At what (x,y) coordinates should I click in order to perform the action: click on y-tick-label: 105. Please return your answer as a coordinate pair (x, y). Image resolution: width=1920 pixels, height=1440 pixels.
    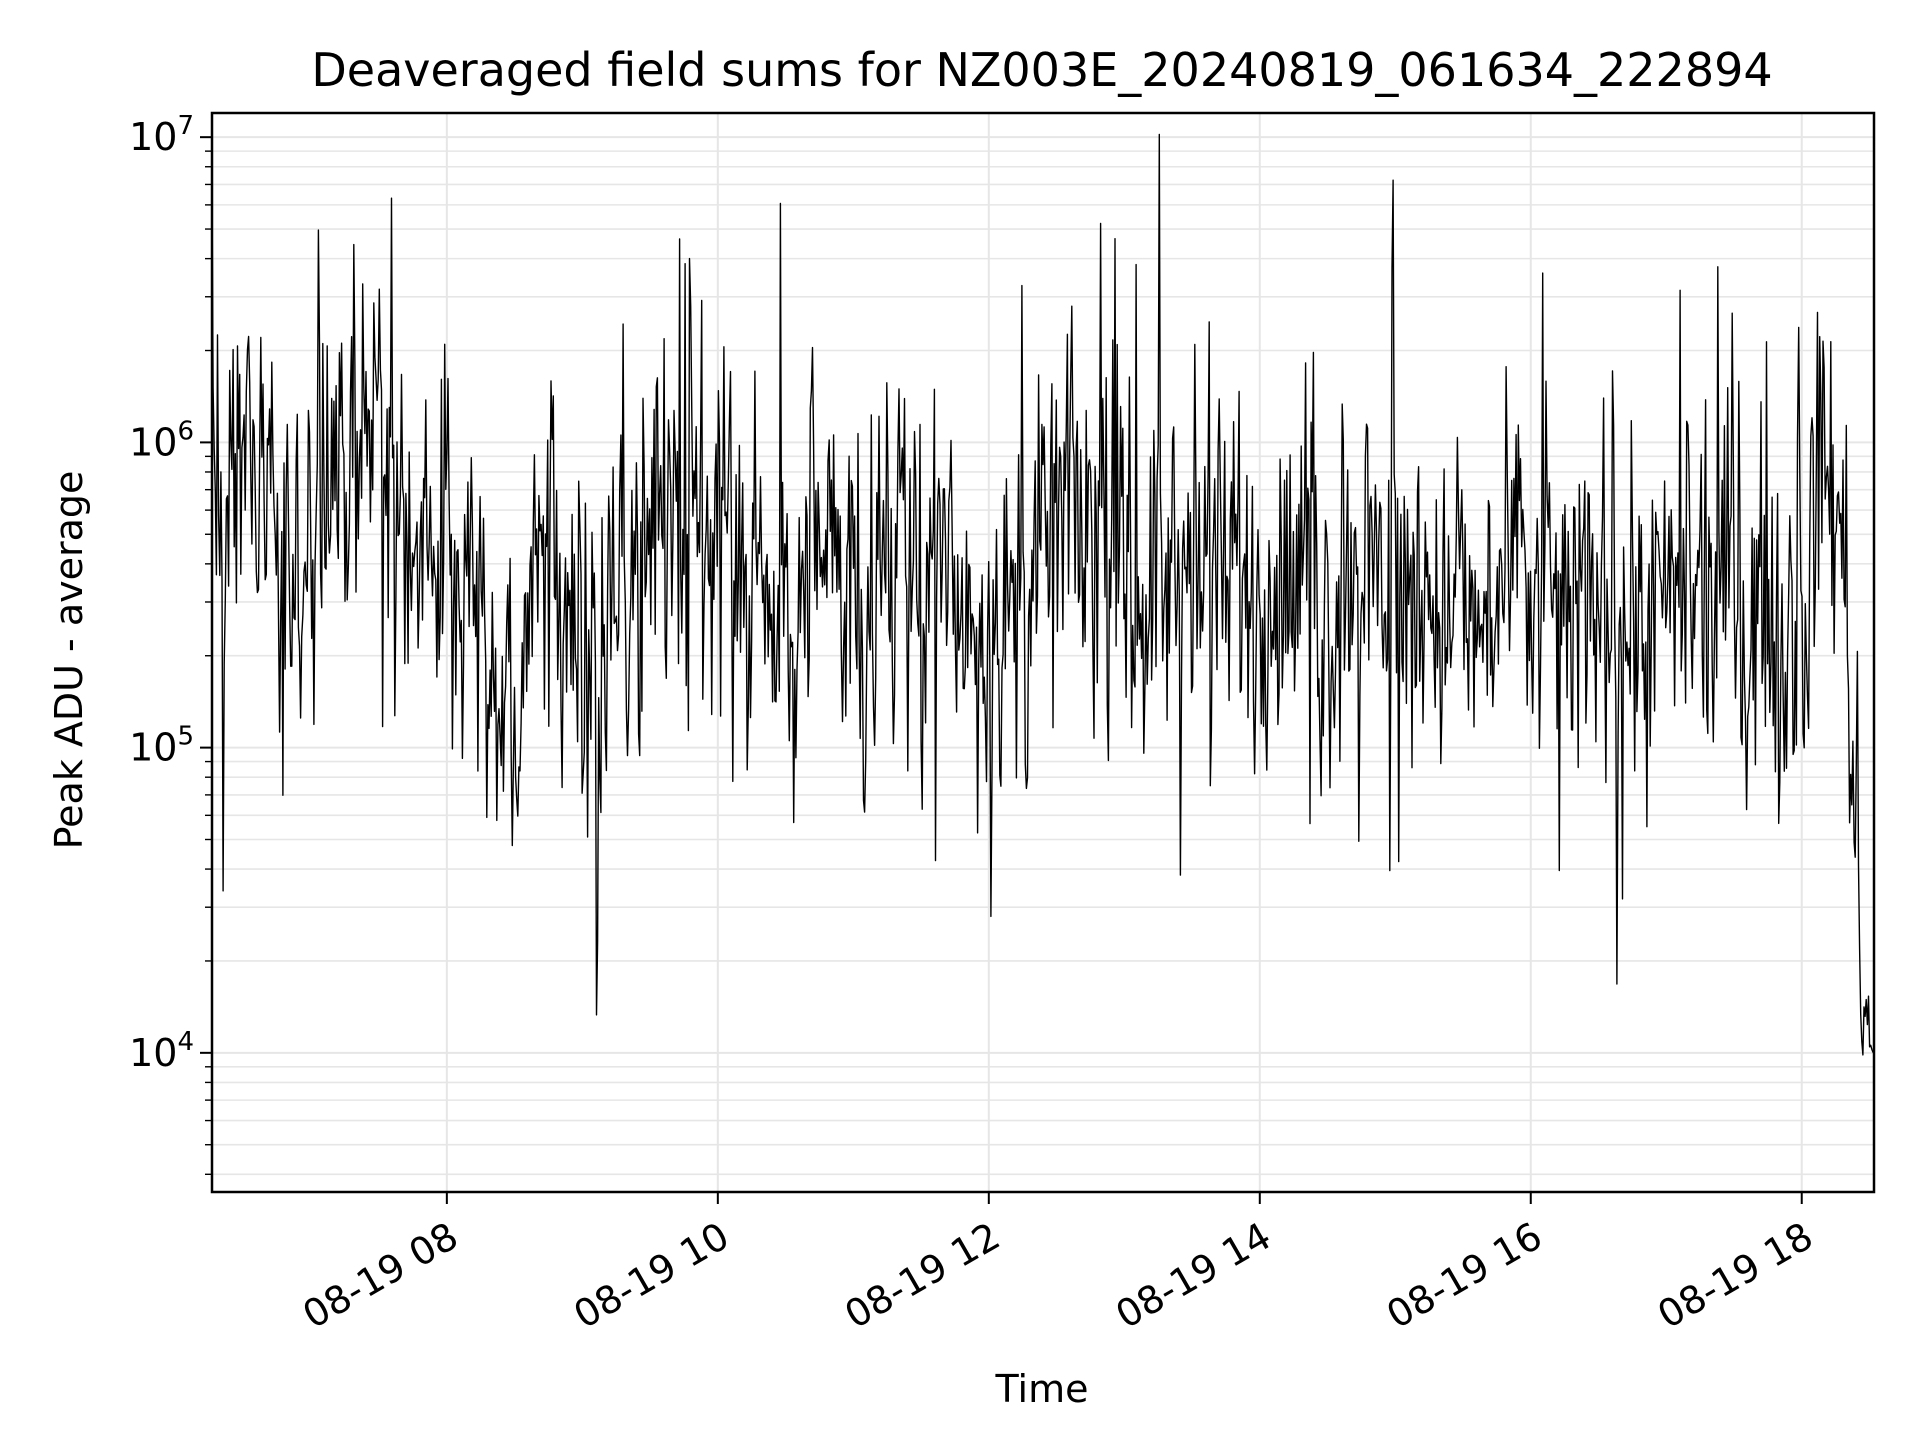
    Looking at the image, I should click on (161, 746).